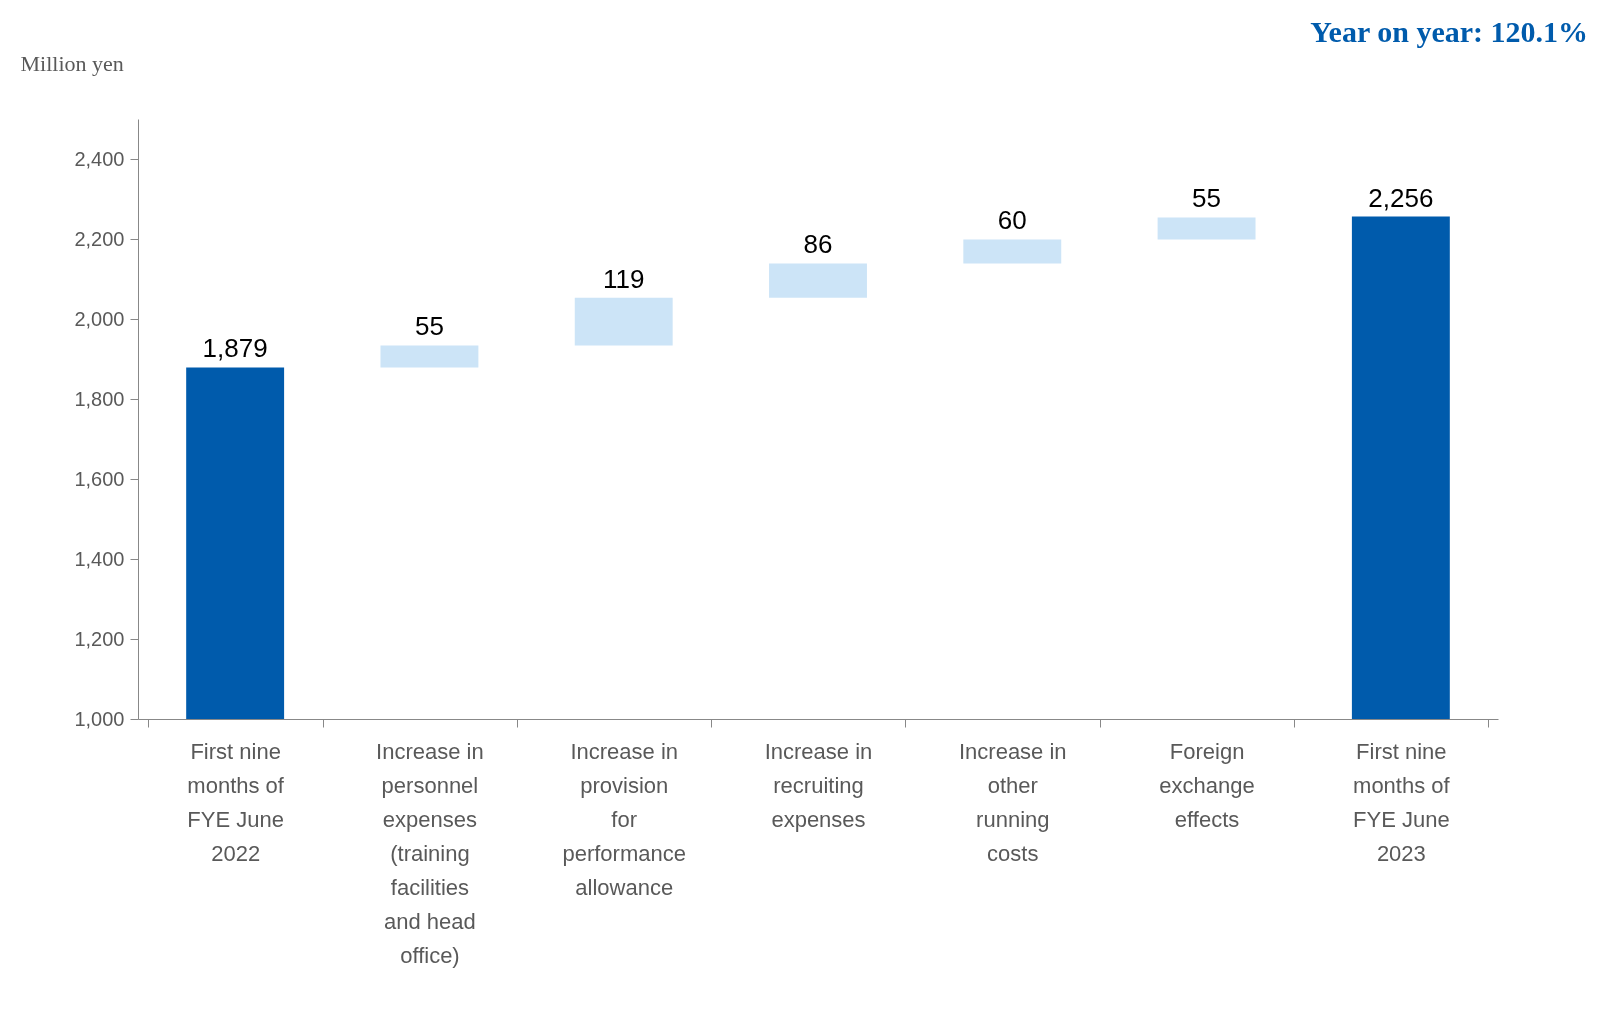 This screenshot has width=1604, height=1024. I want to click on data-label: 119, so click(623, 278).